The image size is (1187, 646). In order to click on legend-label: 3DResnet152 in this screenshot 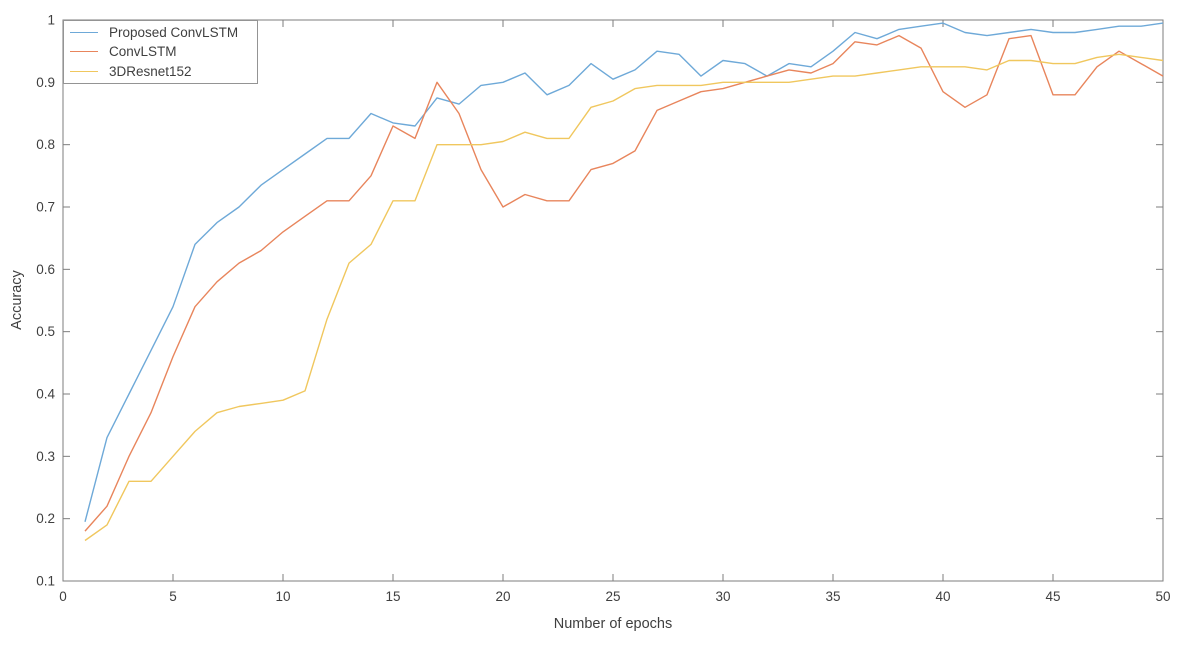, I will do `click(150, 71)`.